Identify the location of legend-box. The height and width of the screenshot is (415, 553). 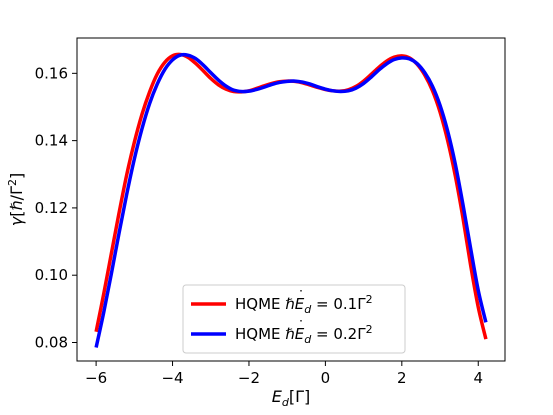
(294, 319).